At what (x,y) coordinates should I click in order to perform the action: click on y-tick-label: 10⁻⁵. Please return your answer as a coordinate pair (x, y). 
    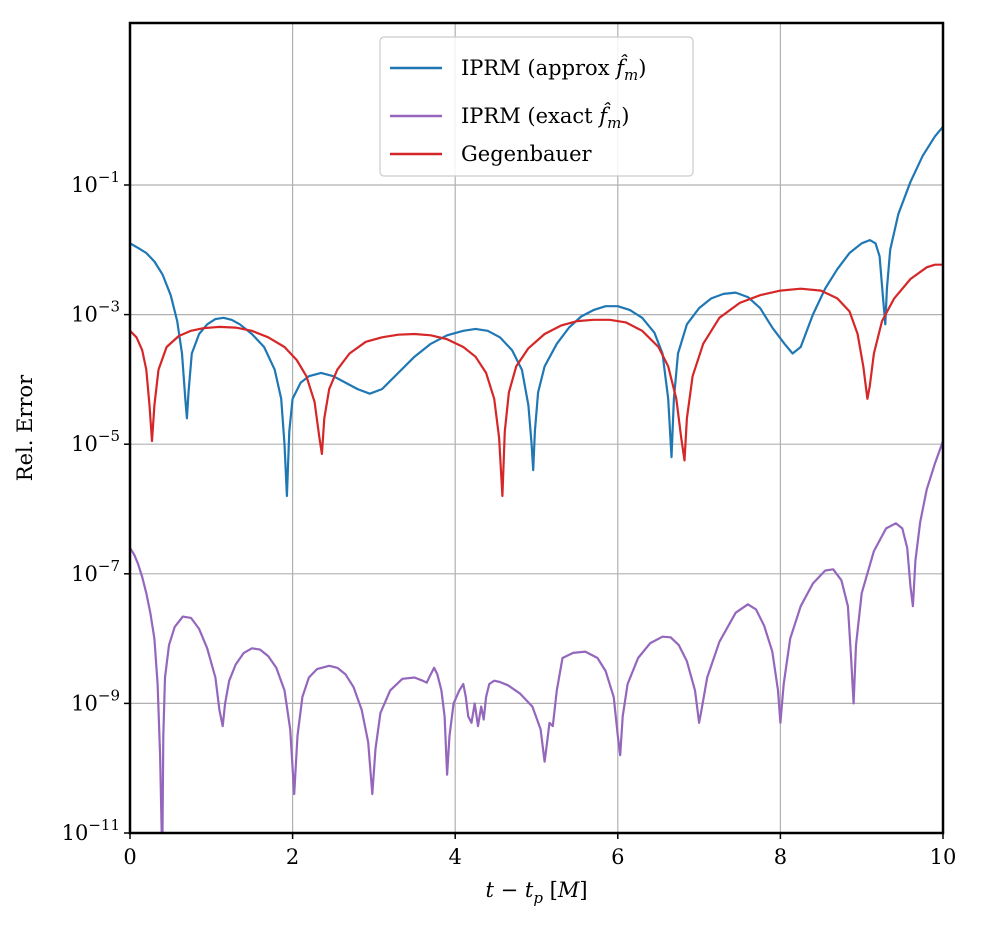
    Looking at the image, I should click on (95, 441).